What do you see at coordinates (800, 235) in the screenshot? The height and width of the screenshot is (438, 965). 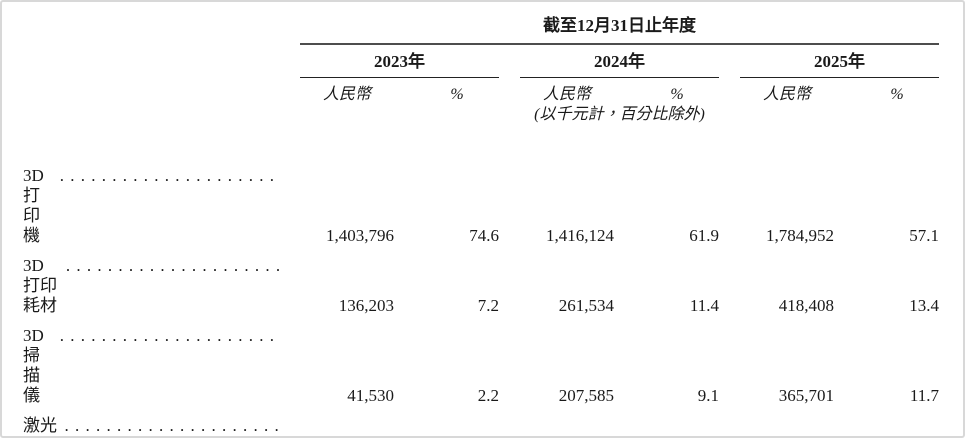 I see `rmb-value-cell: 1,784,952` at bounding box center [800, 235].